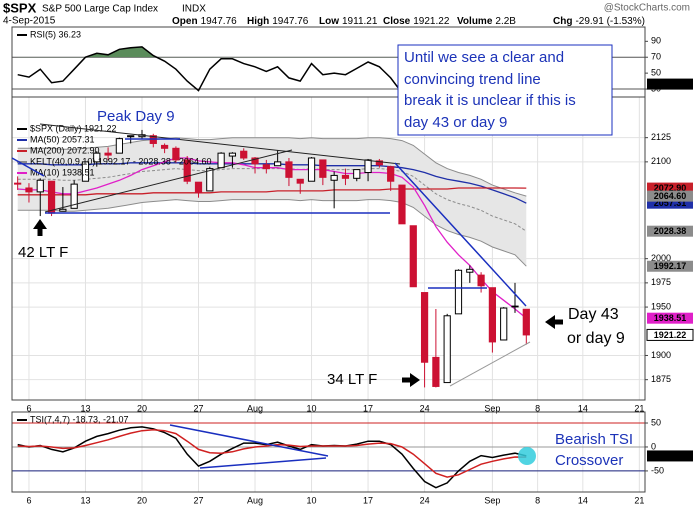 This screenshot has width=694, height=512. I want to click on note-box, so click(505, 90).